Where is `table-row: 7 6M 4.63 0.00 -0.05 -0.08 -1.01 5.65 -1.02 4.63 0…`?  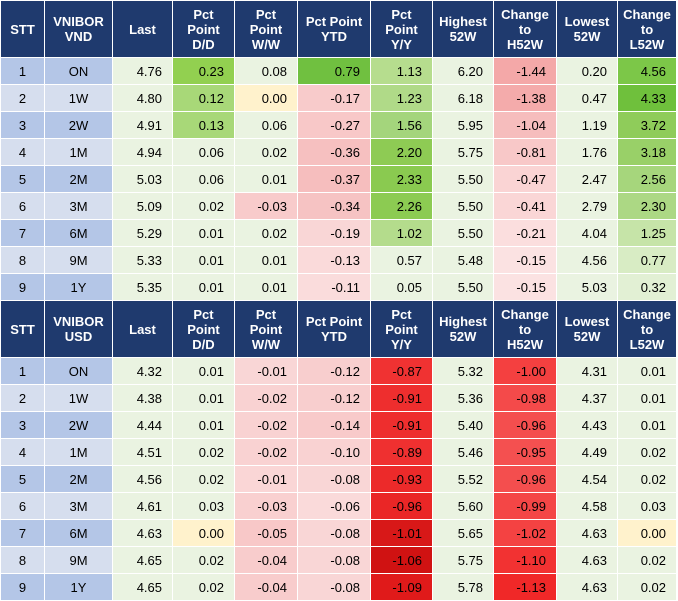
table-row: 7 6M 4.63 0.00 -0.05 -0.08 -1.01 5.65 -1.02 4.63 0… is located at coordinates (338, 533).